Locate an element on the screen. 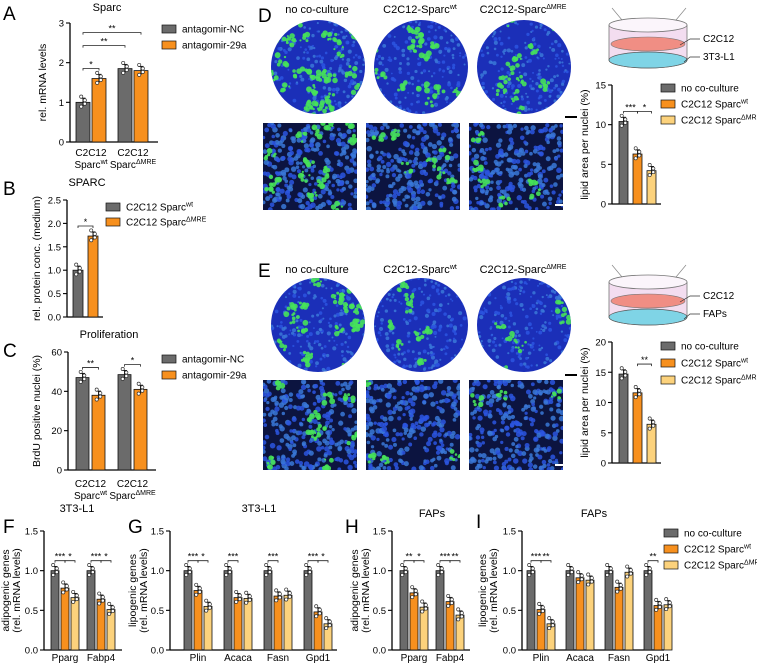  x-tick-label: C2C12 is located at coordinates (133, 153).